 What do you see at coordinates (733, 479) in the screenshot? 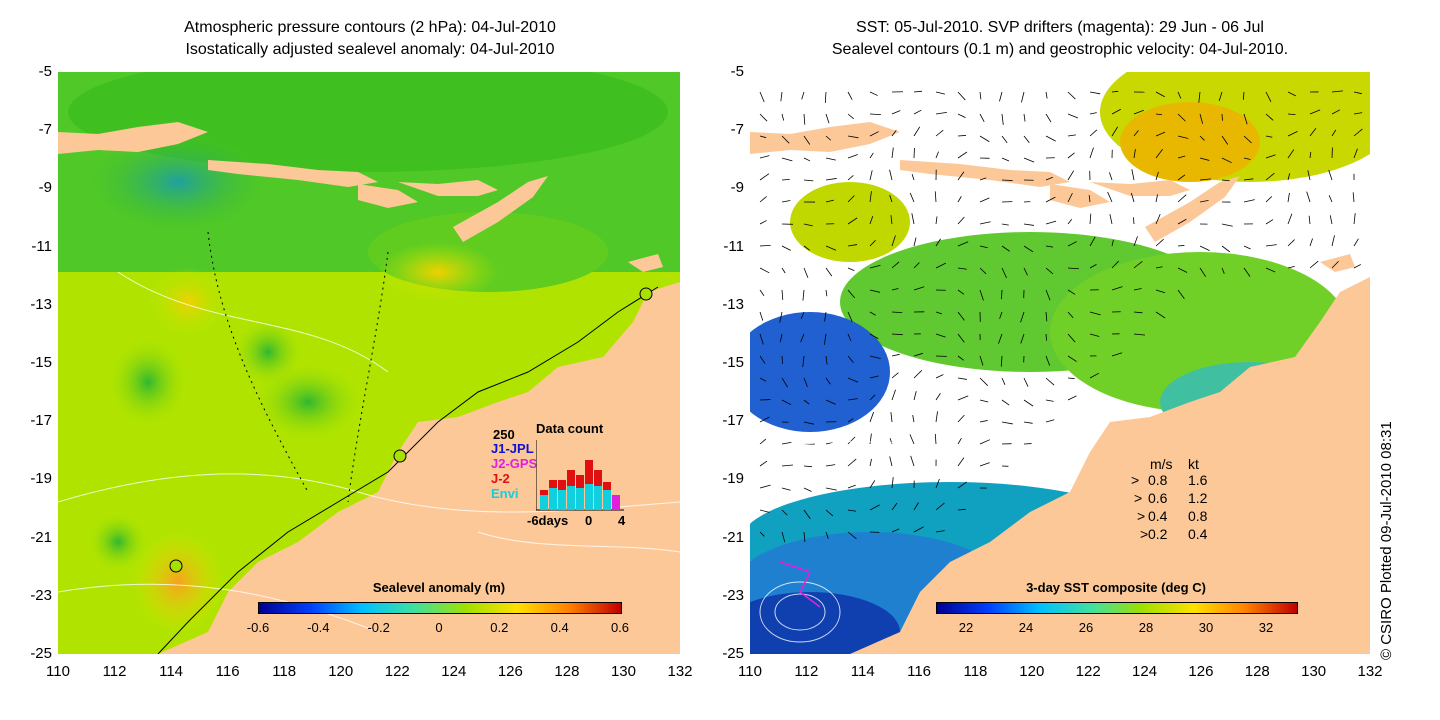
I see `y-tick-label: -19` at bounding box center [733, 479].